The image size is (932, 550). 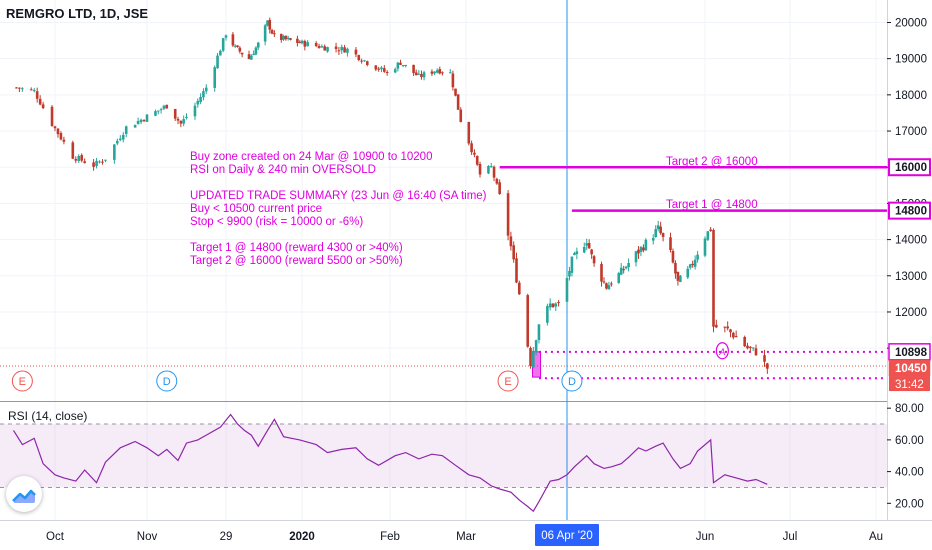 I want to click on rsi-line, so click(x=390, y=463).